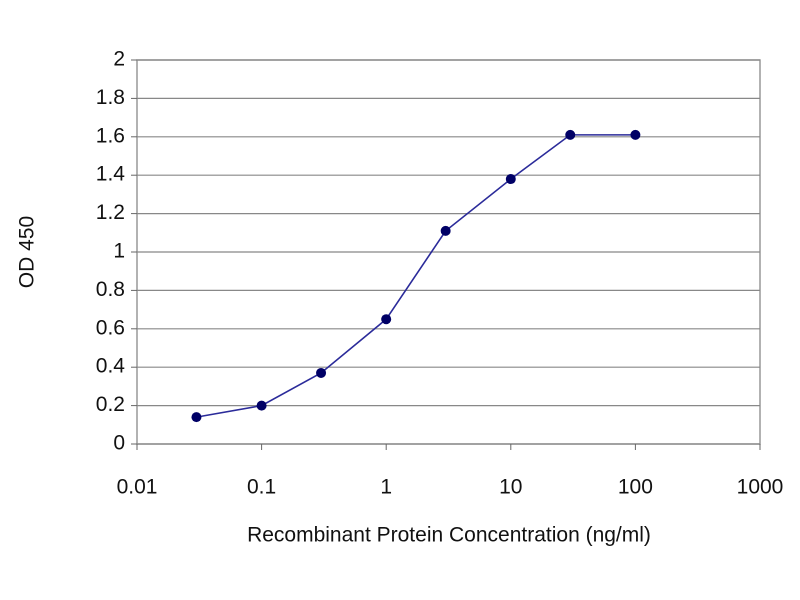  Describe the element at coordinates (111, 366) in the screenshot. I see `y-tick-label: 0.4` at that location.